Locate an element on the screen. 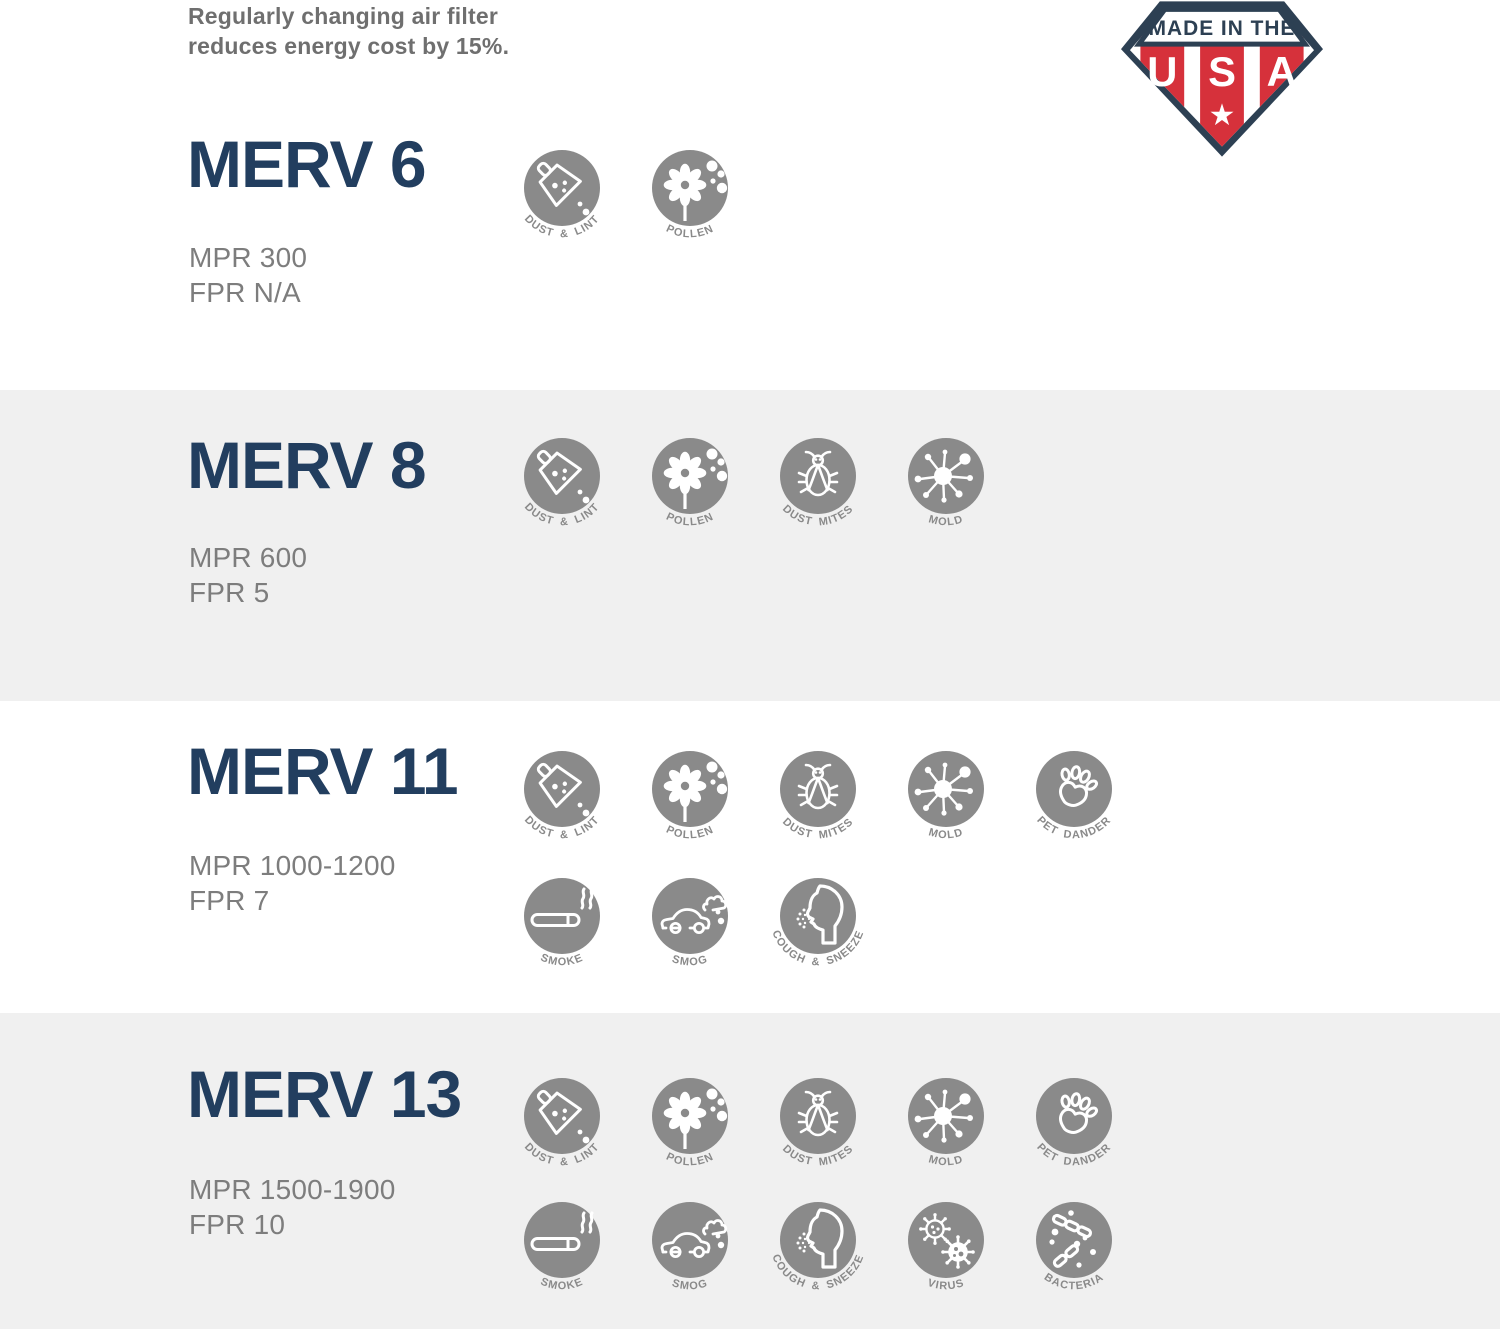 Image resolution: width=1500 pixels, height=1329 pixels. mpr-value: MPR 600 is located at coordinates (248, 557).